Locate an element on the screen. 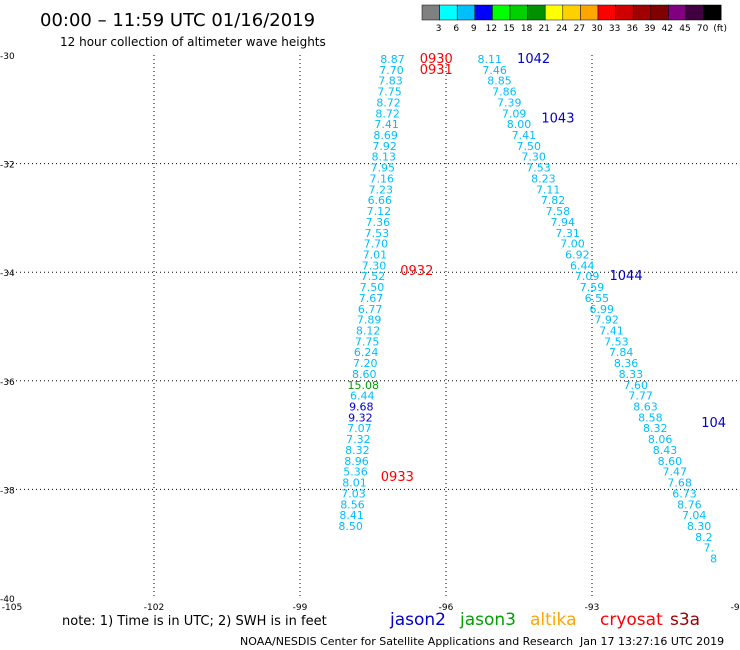 Image resolution: width=740 pixels, height=650 pixels. wave-height-value: 7.84 is located at coordinates (621, 352).